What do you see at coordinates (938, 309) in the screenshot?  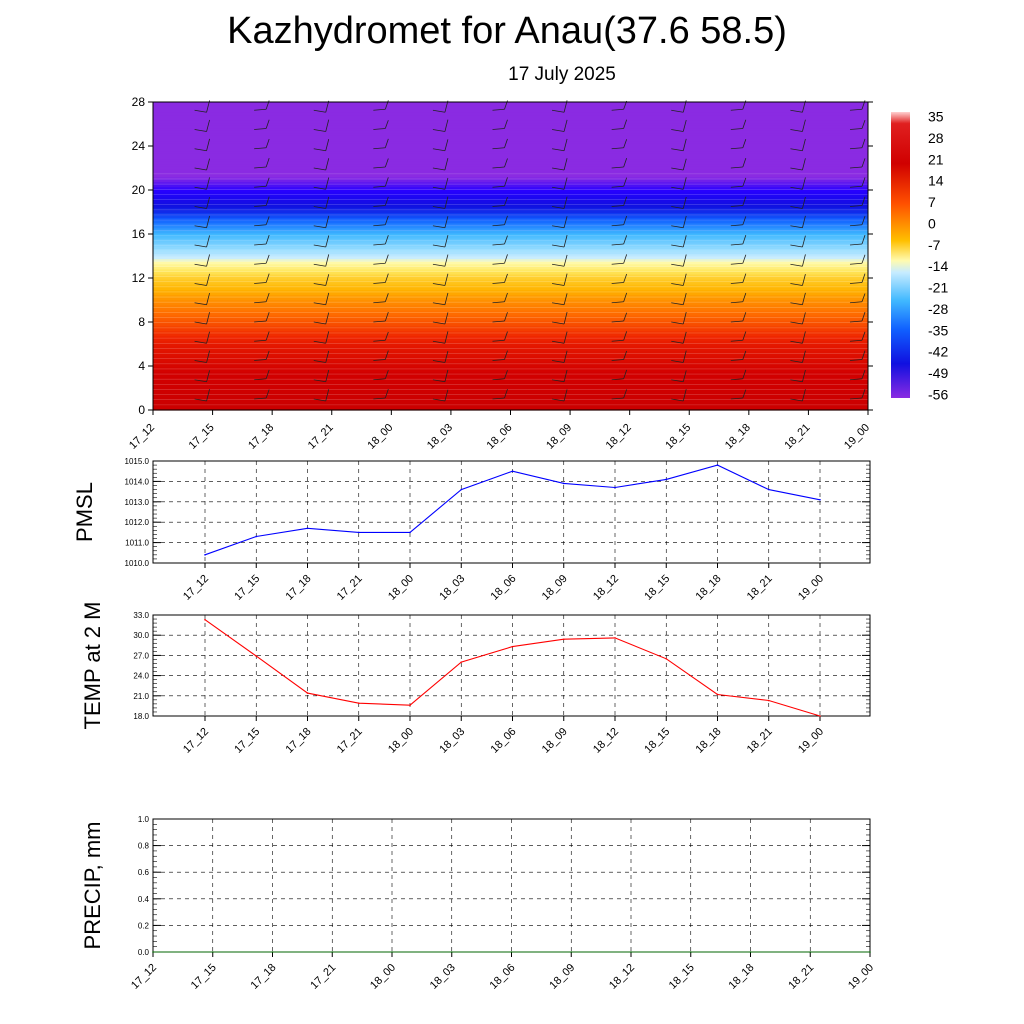 I see `colorbar-label: -28` at bounding box center [938, 309].